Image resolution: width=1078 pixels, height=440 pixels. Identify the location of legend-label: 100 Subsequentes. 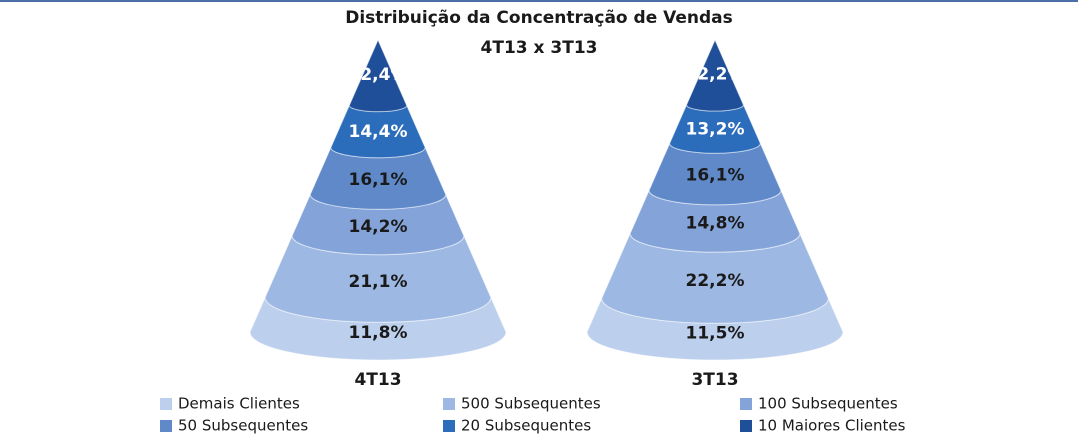
(828, 404).